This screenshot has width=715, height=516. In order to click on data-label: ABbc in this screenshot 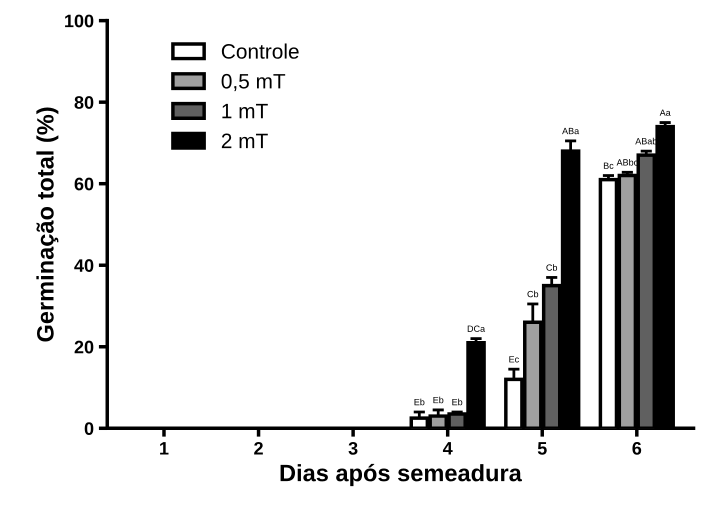, I will do `click(627, 162)`.